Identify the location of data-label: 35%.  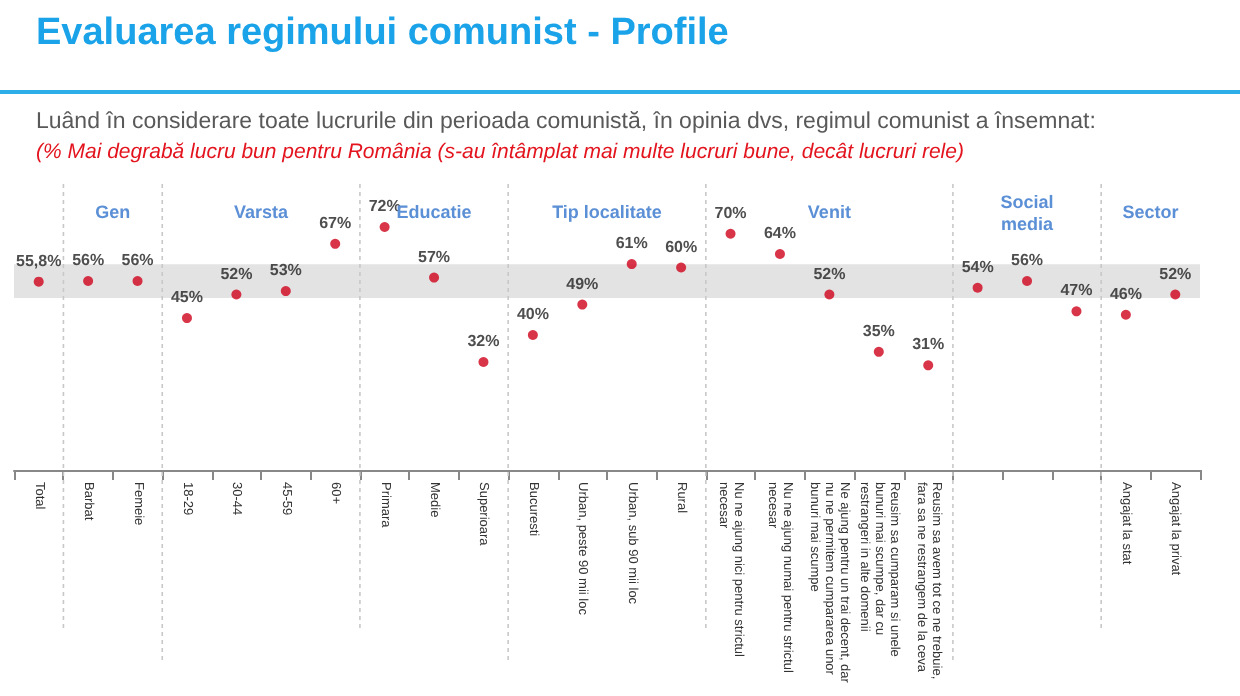
(878, 330).